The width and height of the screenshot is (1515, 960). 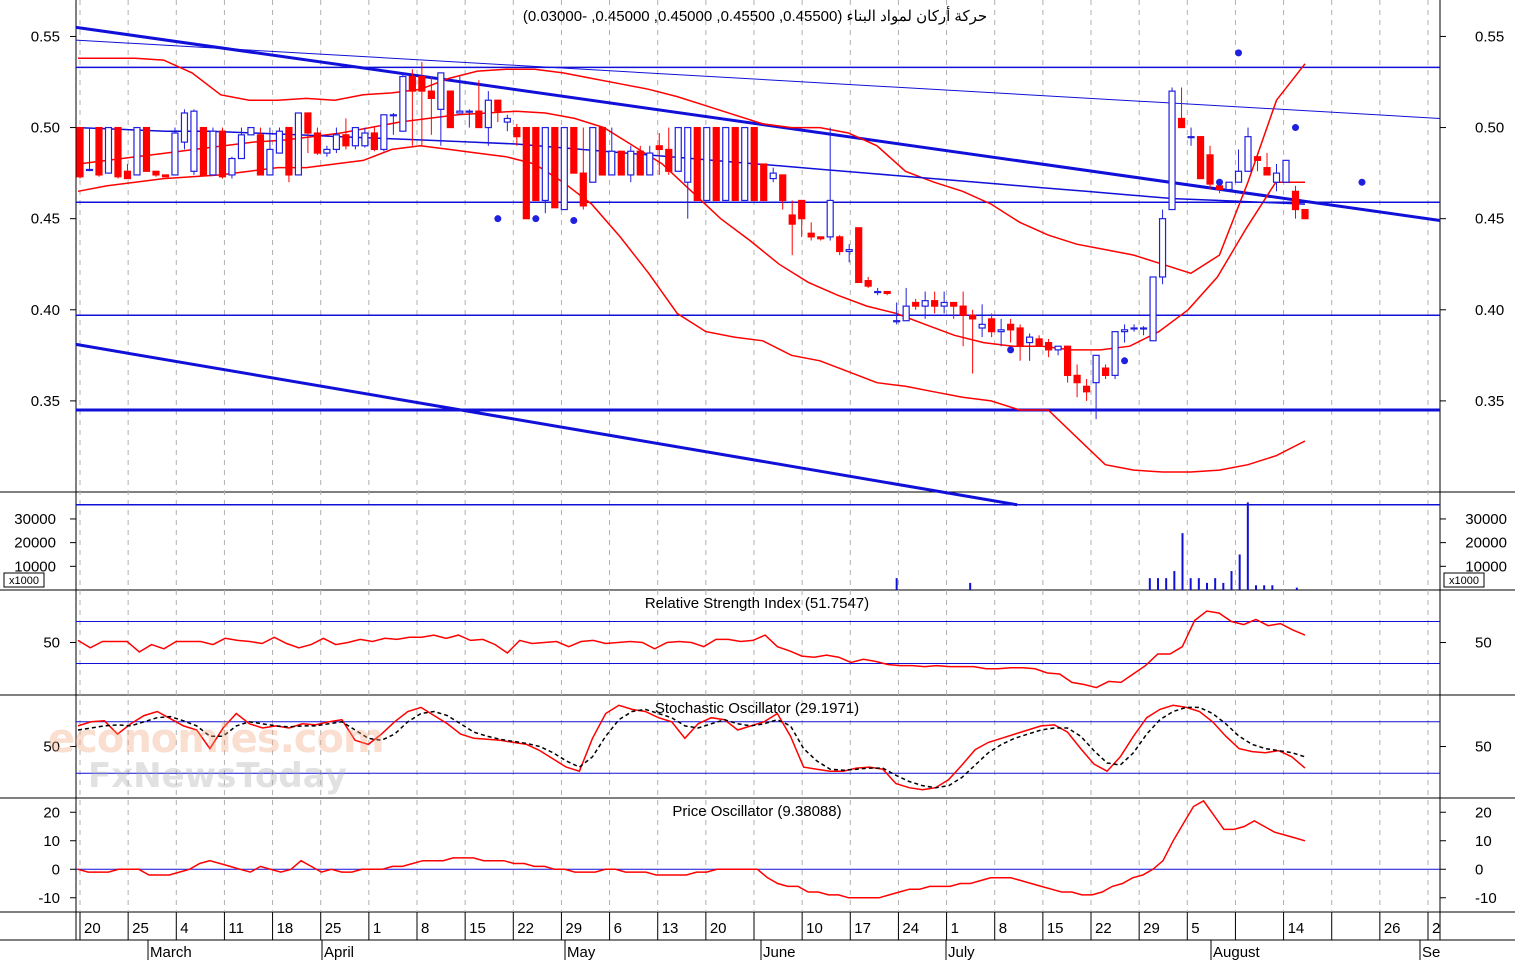 I want to click on date-tick-label: 1, so click(x=377, y=928).